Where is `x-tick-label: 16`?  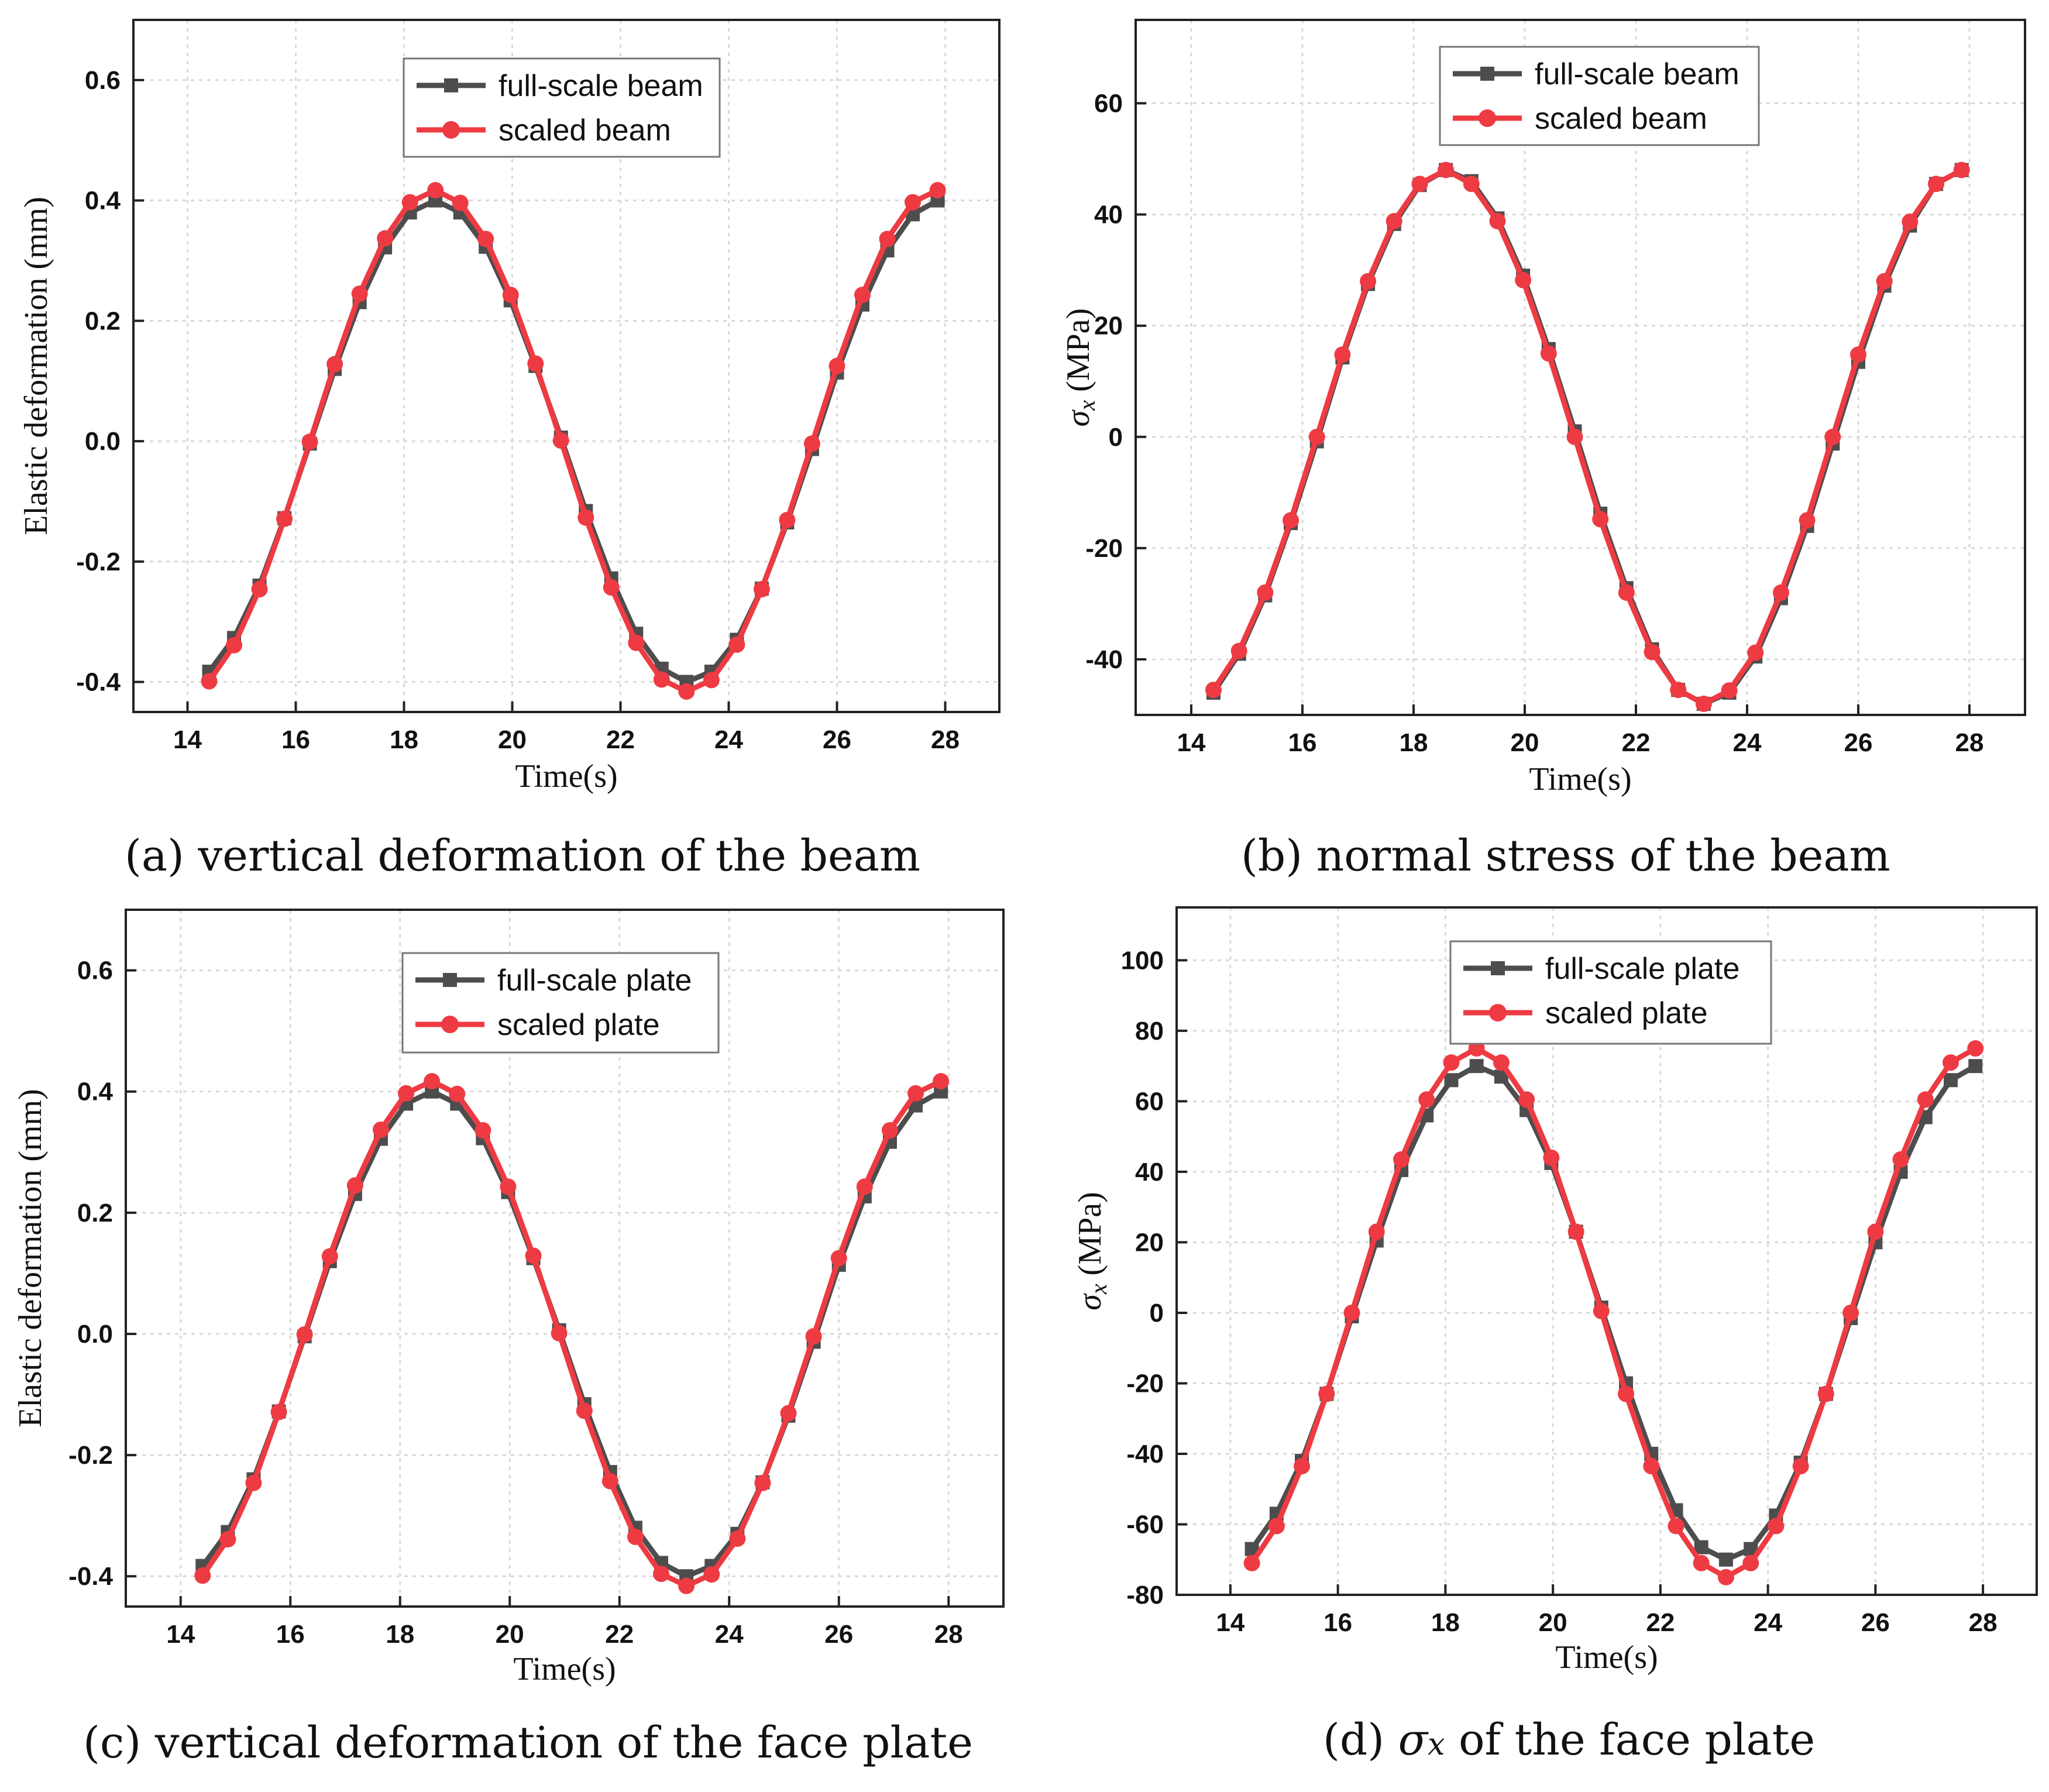
x-tick-label: 16 is located at coordinates (296, 739).